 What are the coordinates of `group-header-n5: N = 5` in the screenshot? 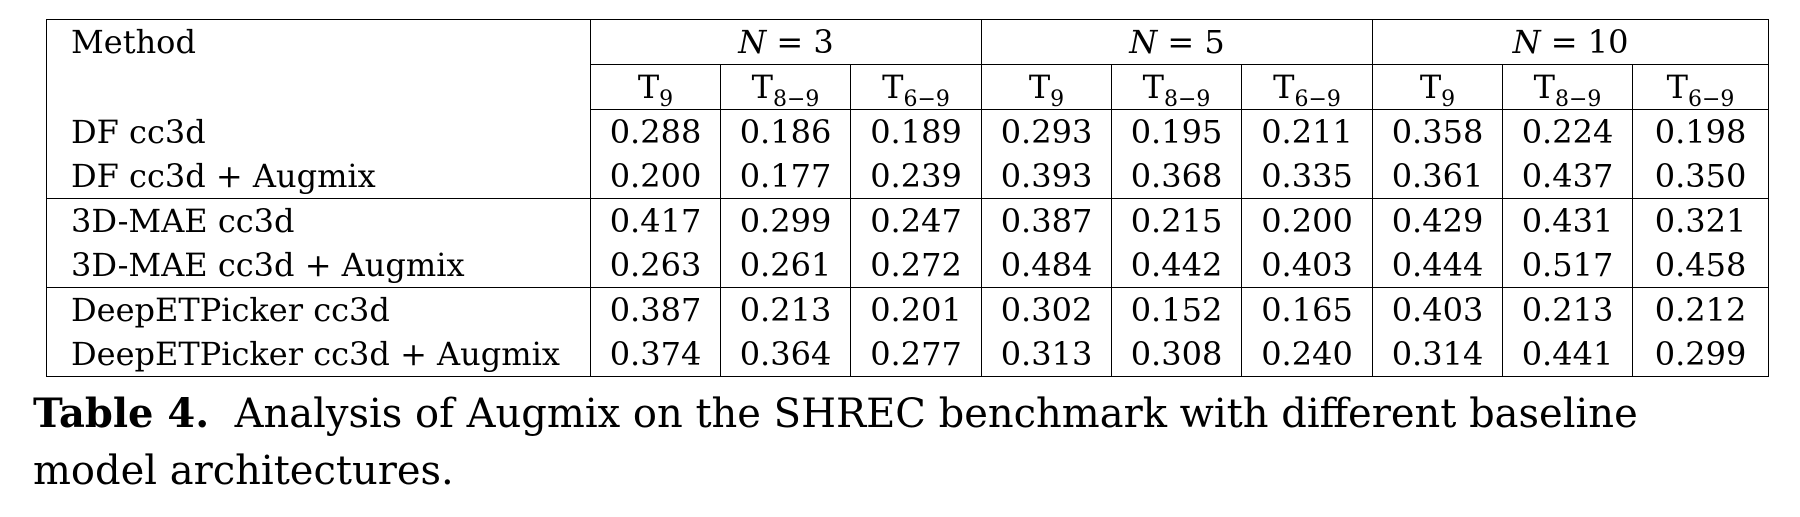 It's located at (1177, 42).